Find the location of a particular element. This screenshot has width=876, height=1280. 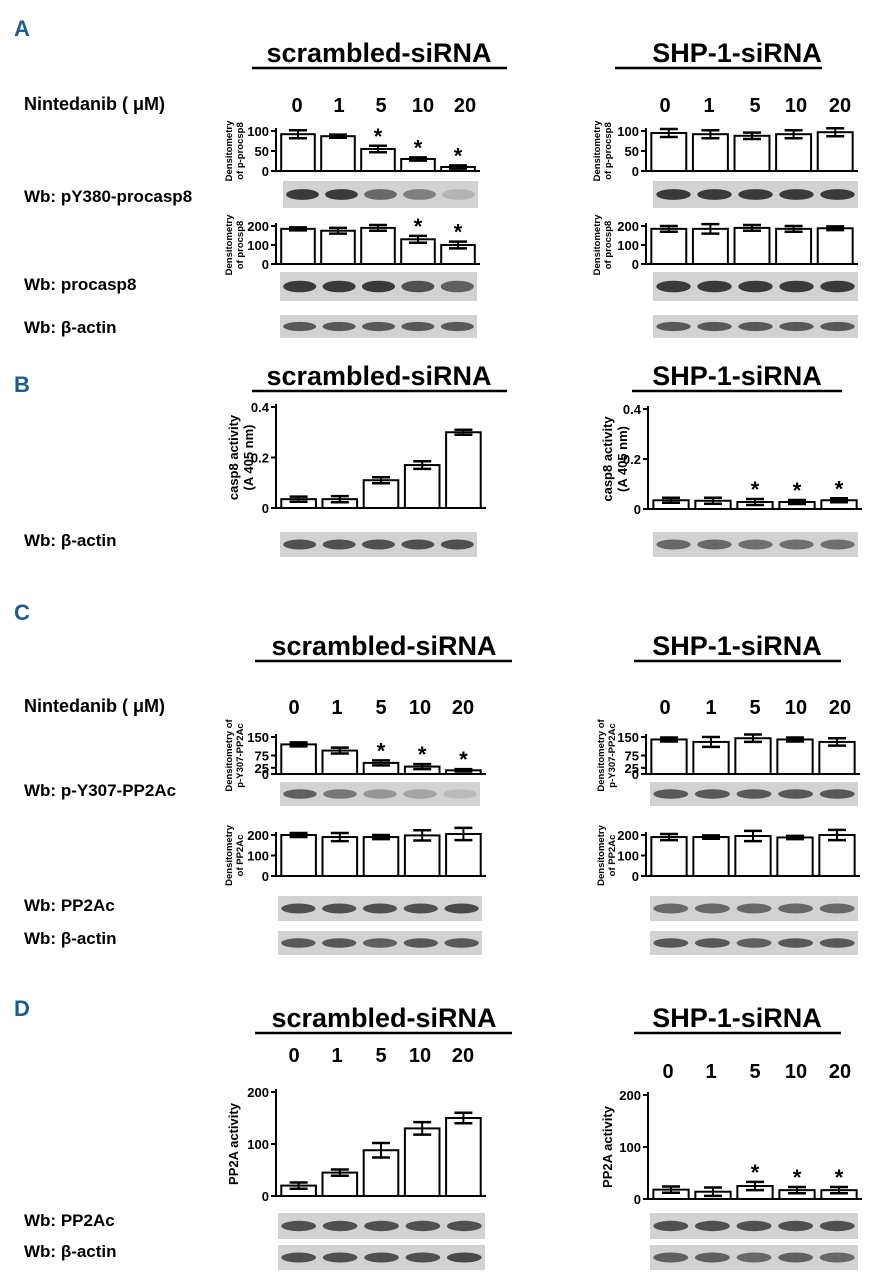

title-left-d: scrambled-siRNA is located at coordinates (383, 1018).